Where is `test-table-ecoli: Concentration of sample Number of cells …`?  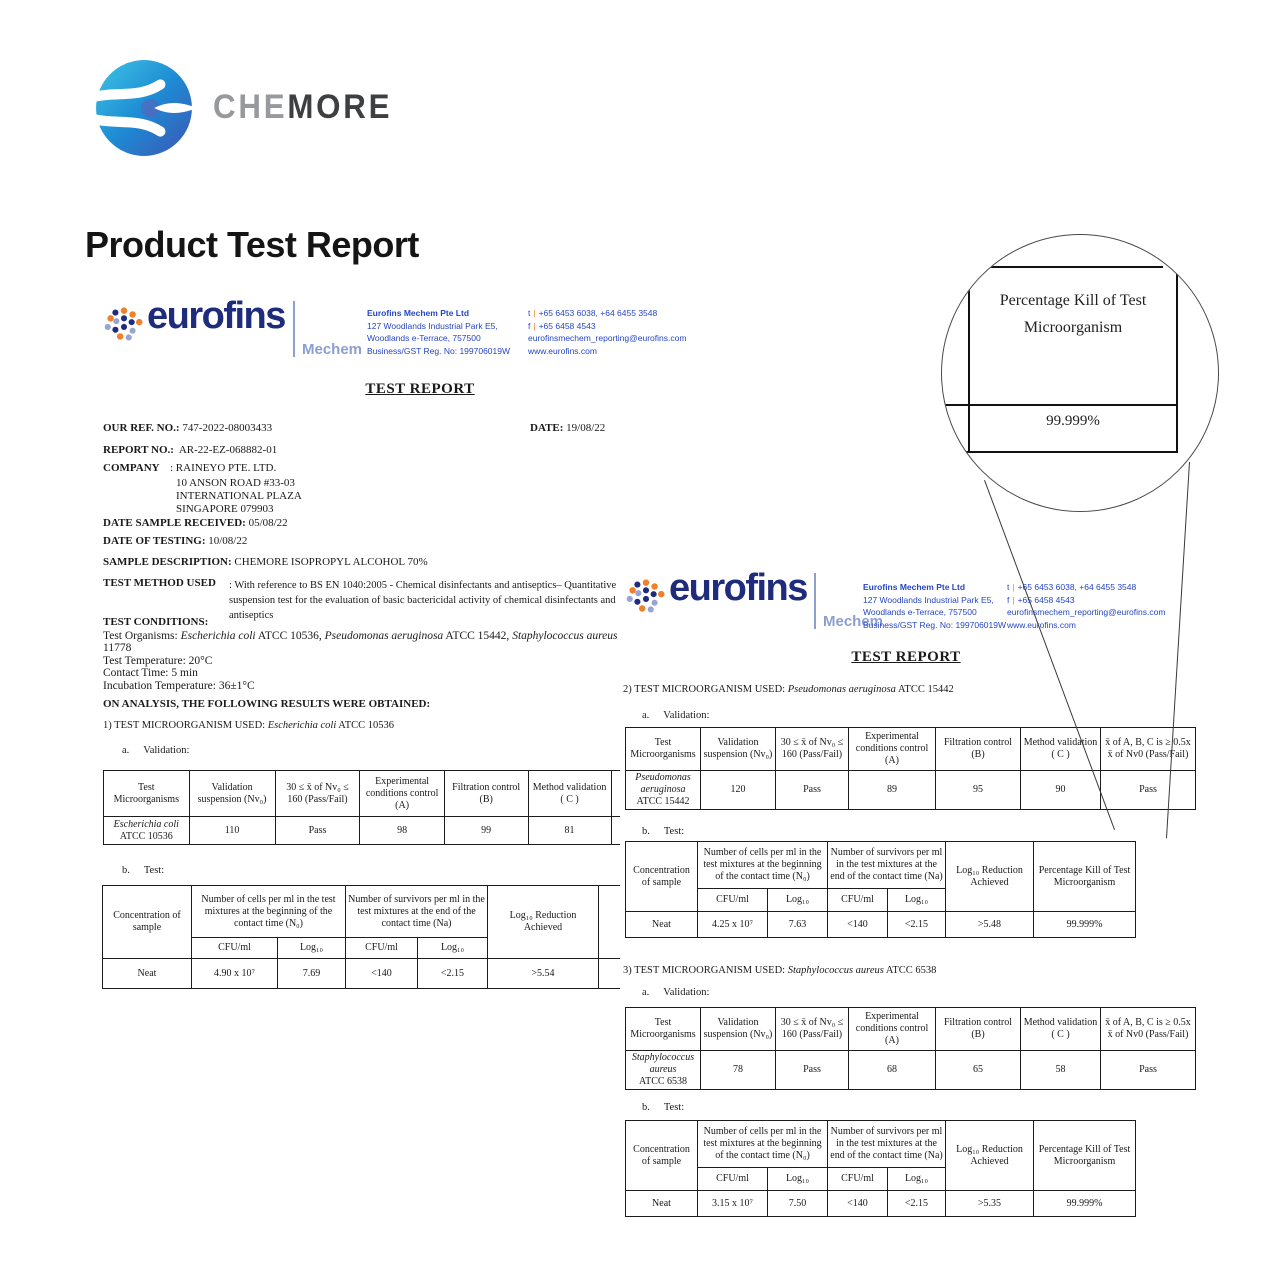
test-table-ecoli: Concentration of sample Number of cells … is located at coordinates (408, 937).